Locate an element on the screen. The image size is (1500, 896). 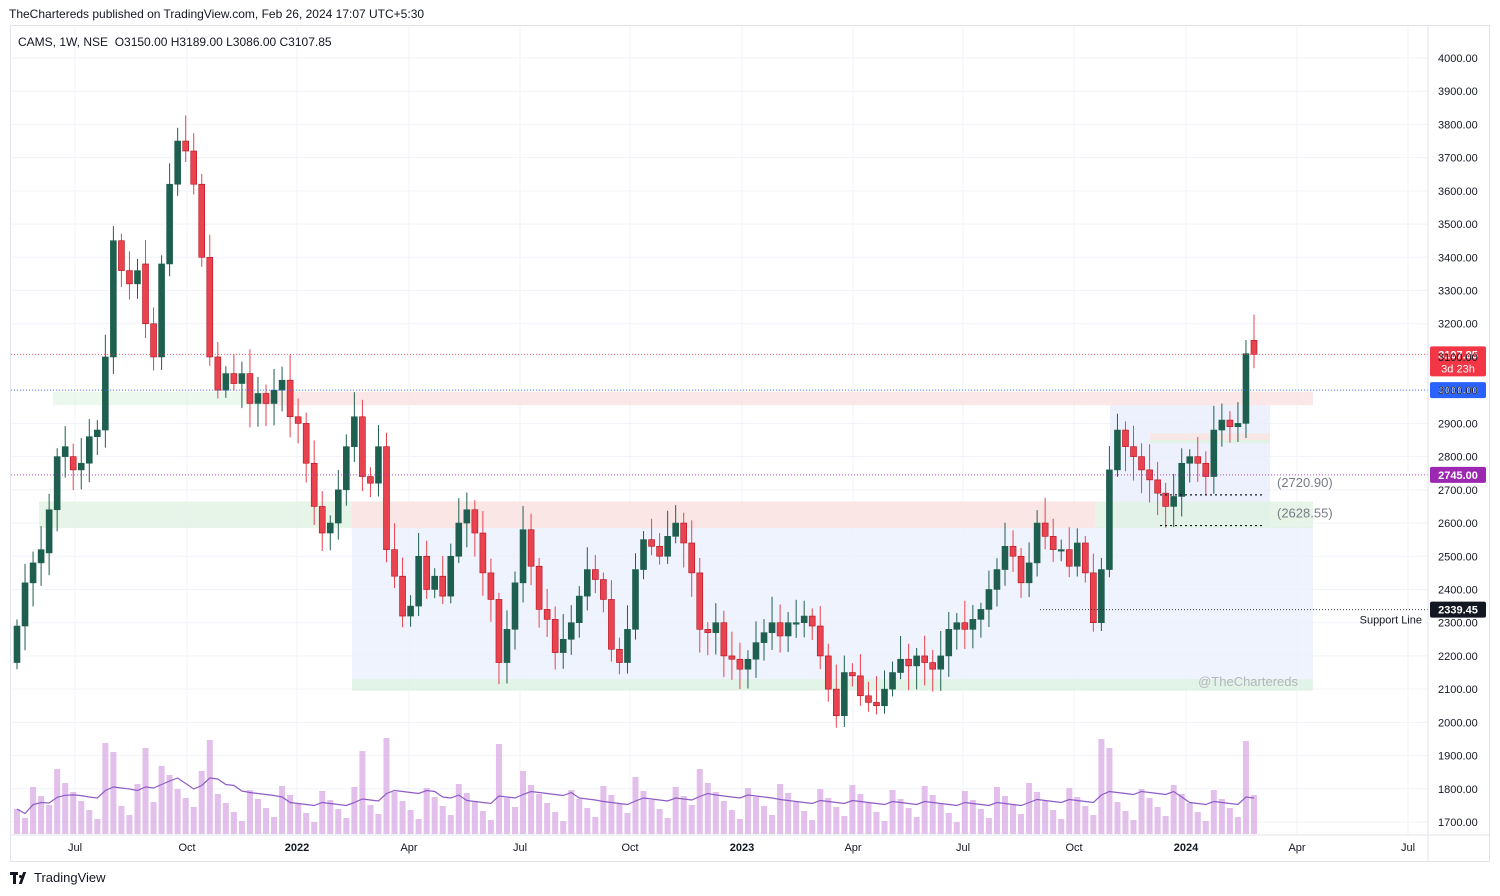
y-tick-label: 3200.00 is located at coordinates (1458, 325).